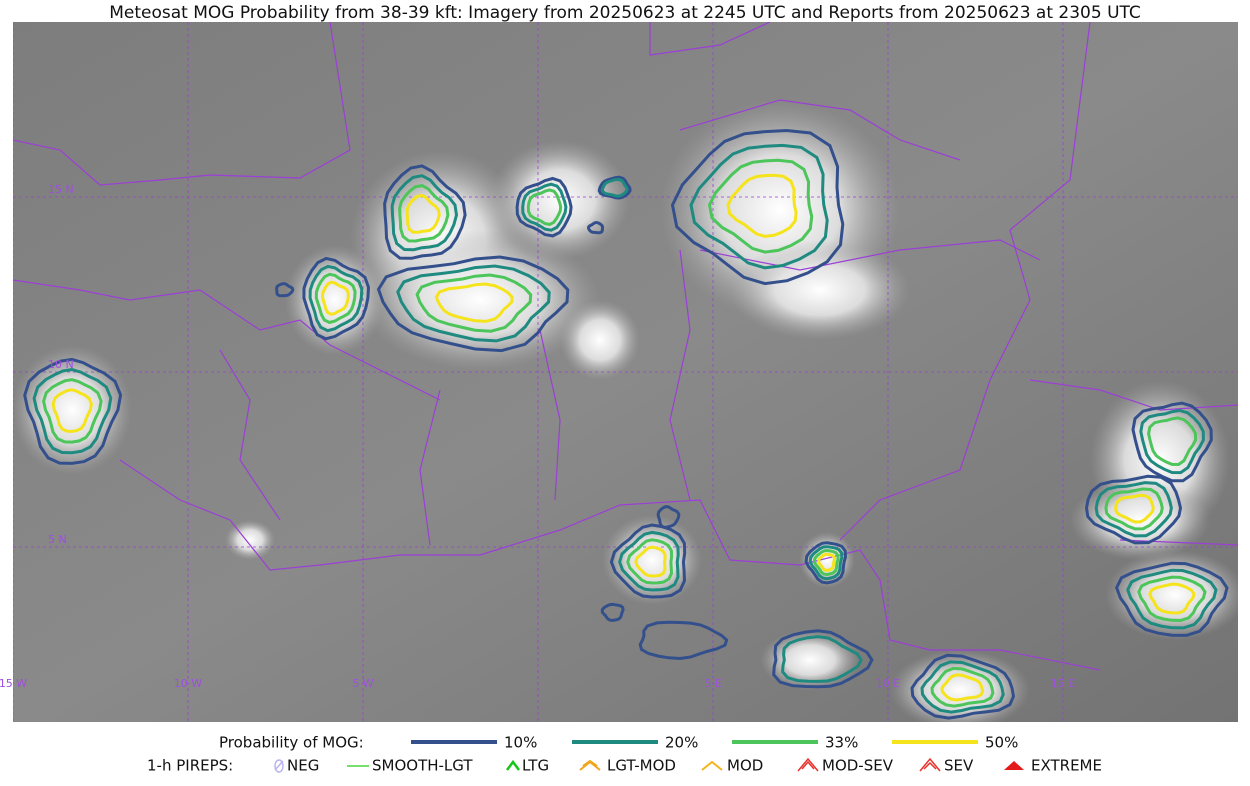  What do you see at coordinates (858, 766) in the screenshot?
I see `pirep-entry: MOD-SEV` at bounding box center [858, 766].